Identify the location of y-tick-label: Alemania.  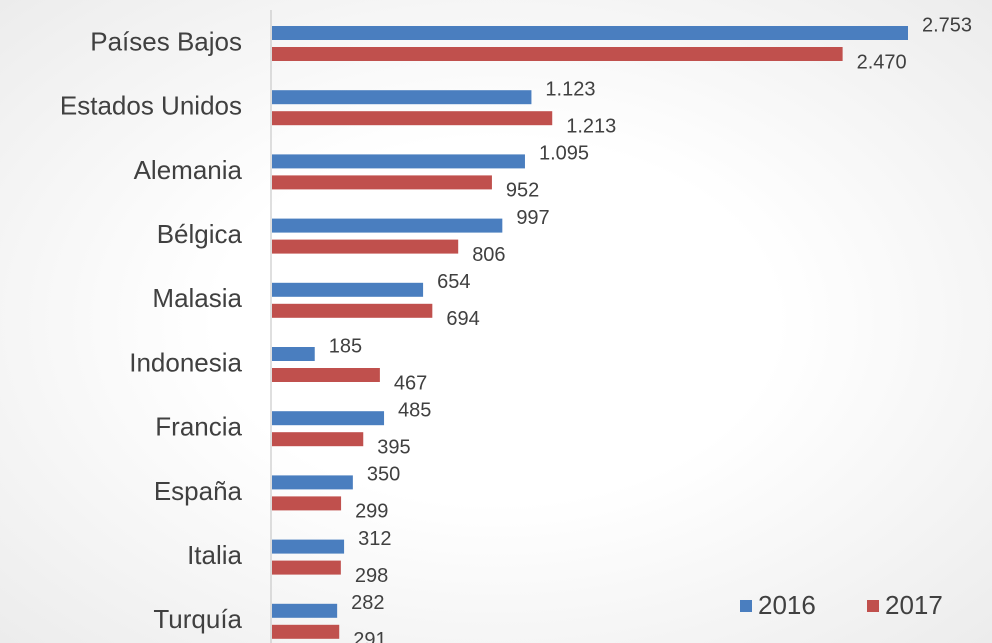
(188, 170).